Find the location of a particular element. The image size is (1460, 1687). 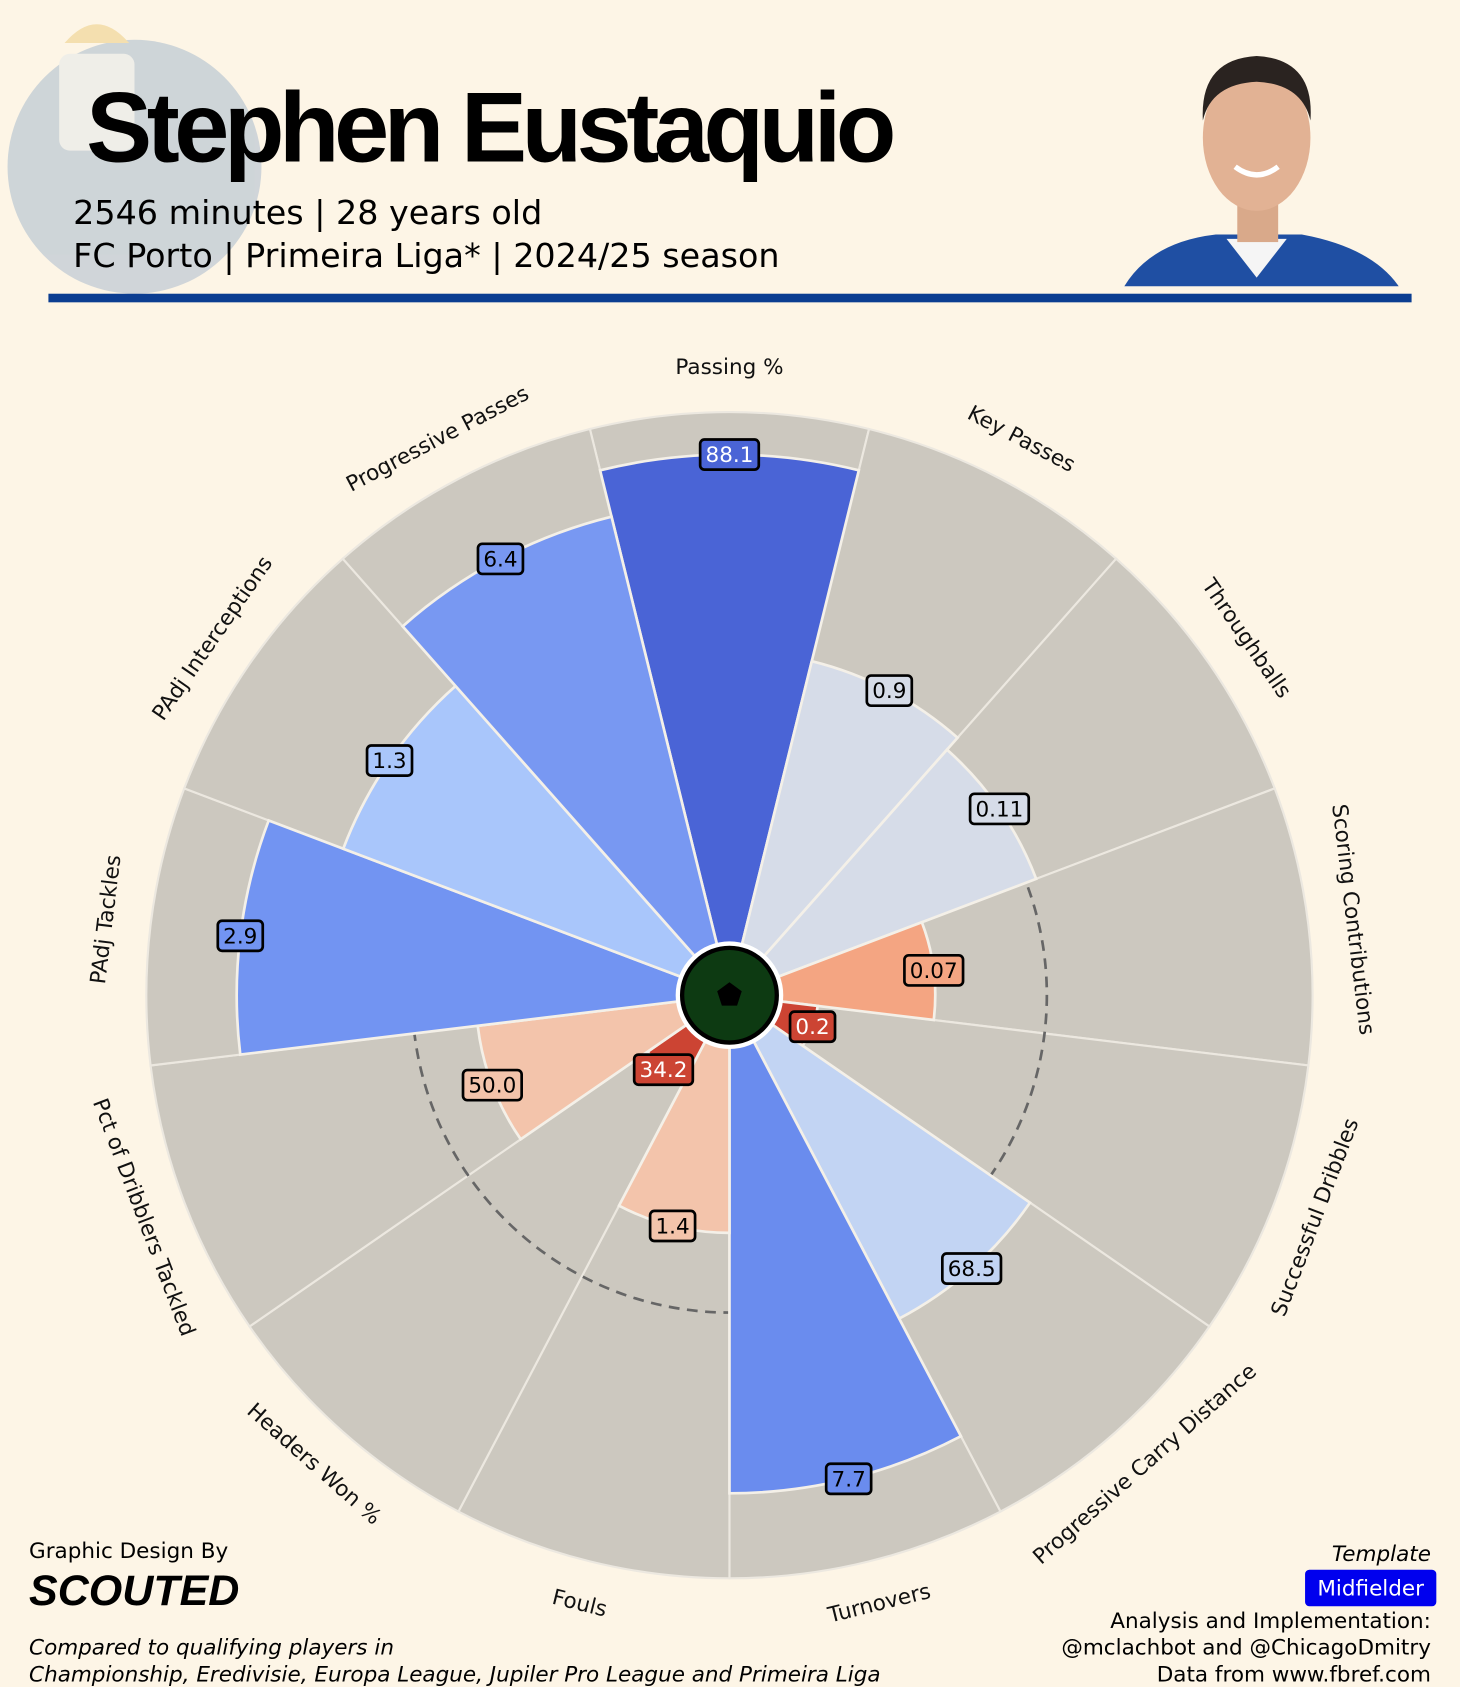

category-label: Passing % is located at coordinates (729, 367).